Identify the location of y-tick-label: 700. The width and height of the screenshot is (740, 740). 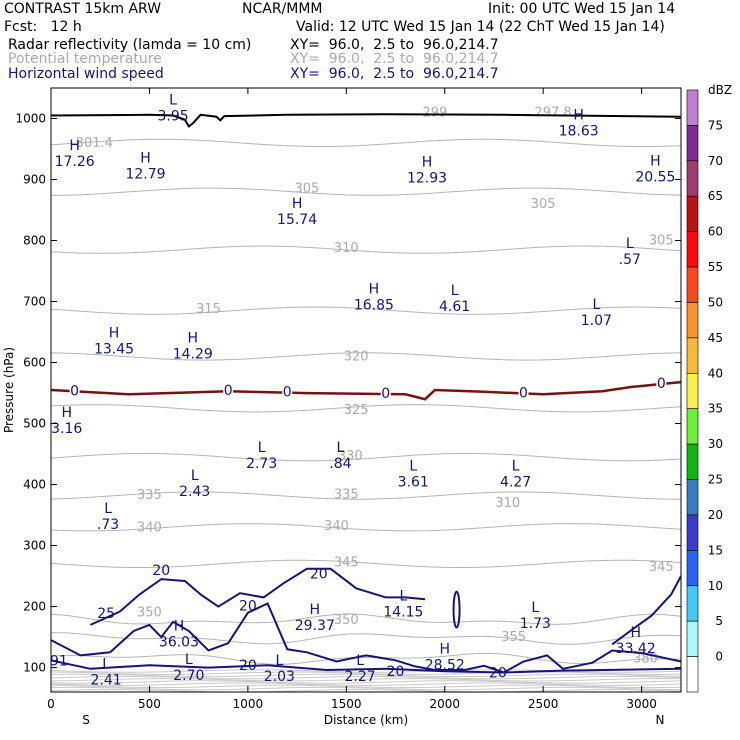
(34, 302).